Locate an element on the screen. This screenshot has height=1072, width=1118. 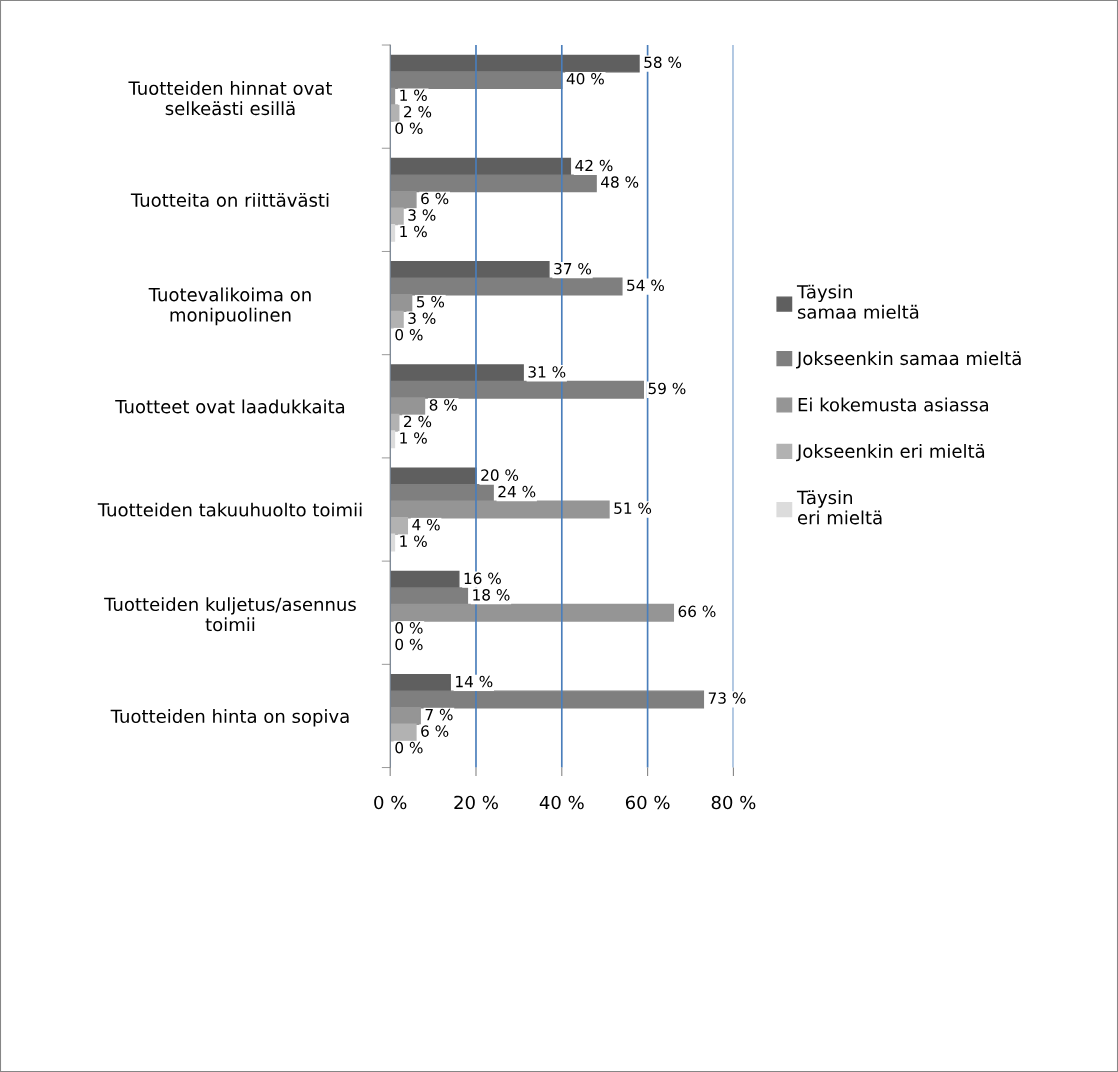
data-label: 66 % is located at coordinates (697, 611).